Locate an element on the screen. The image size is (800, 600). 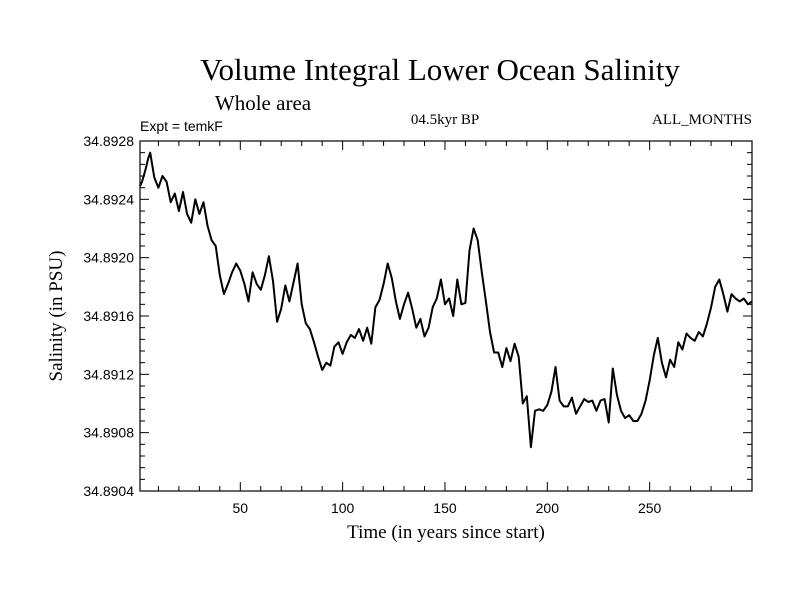
x-tick-label: 250 is located at coordinates (650, 508).